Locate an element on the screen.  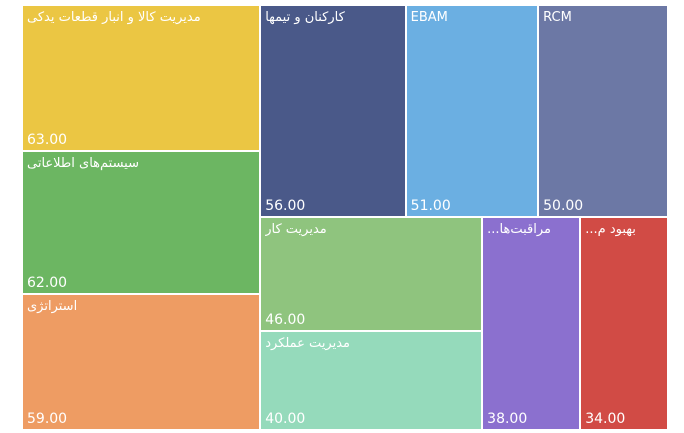
tile-label: استراتژی is located at coordinates (52, 306).